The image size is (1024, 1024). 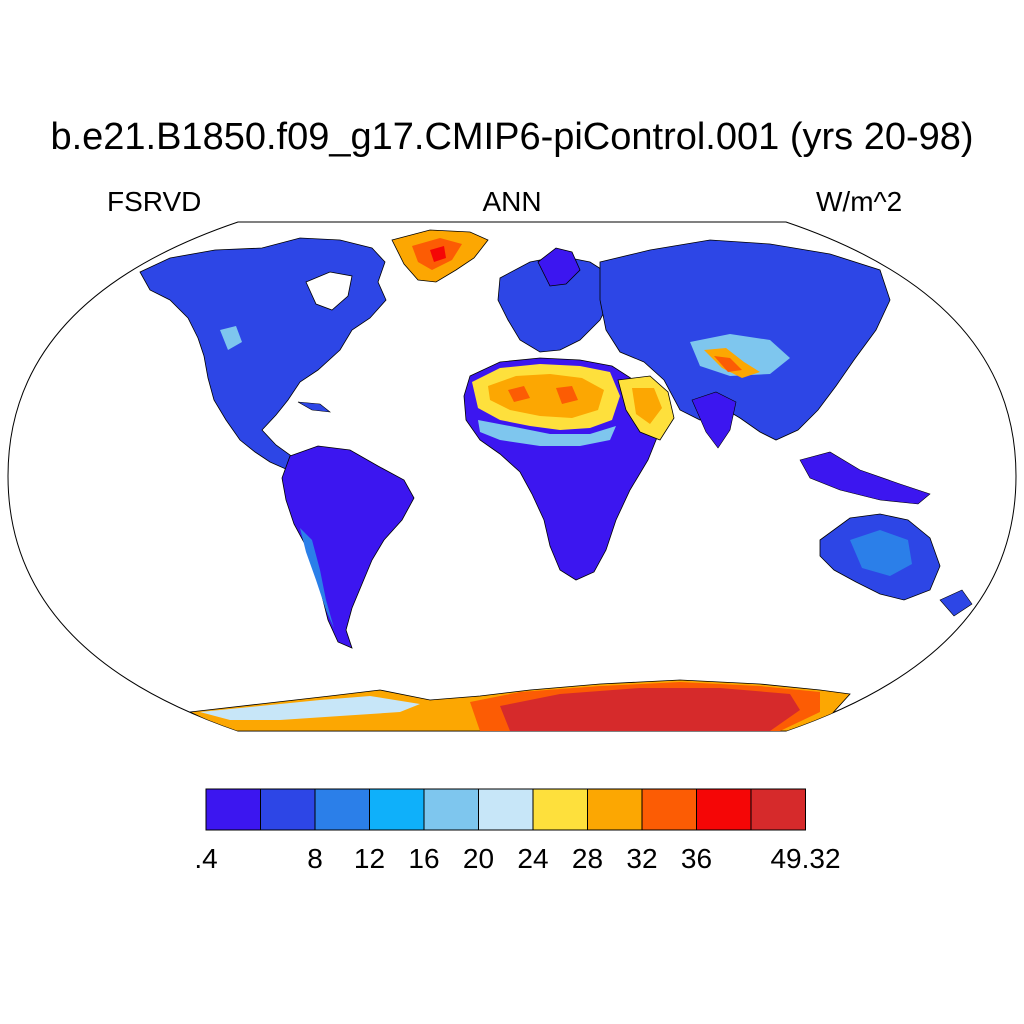 I want to click on arabia-orange, so click(x=647, y=406).